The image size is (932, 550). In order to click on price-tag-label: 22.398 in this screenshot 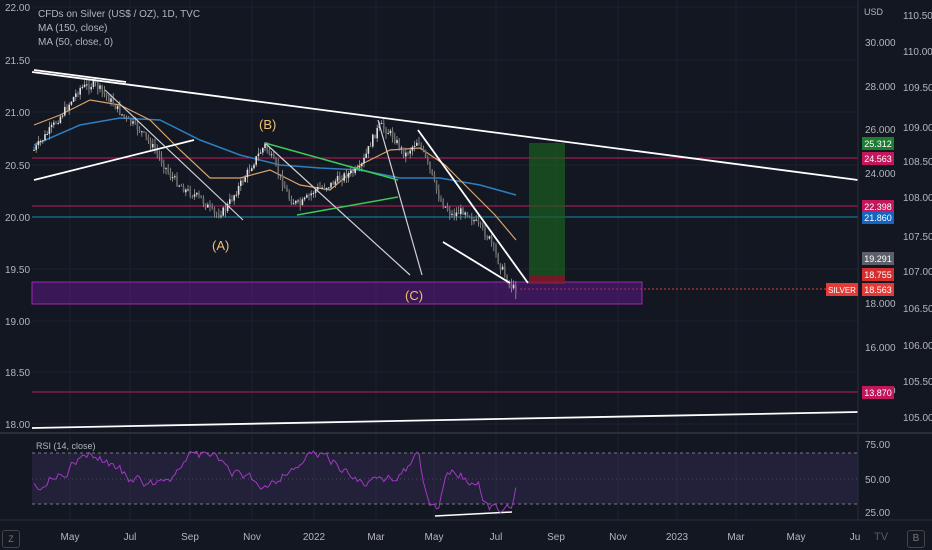, I will do `click(878, 207)`.